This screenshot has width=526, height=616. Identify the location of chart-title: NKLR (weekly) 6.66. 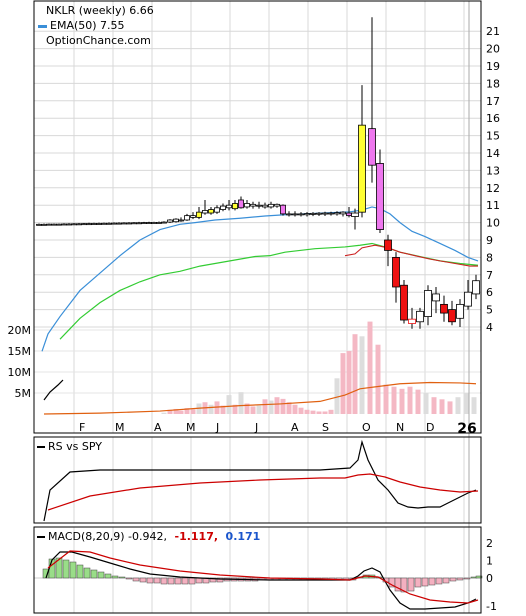
(100, 10).